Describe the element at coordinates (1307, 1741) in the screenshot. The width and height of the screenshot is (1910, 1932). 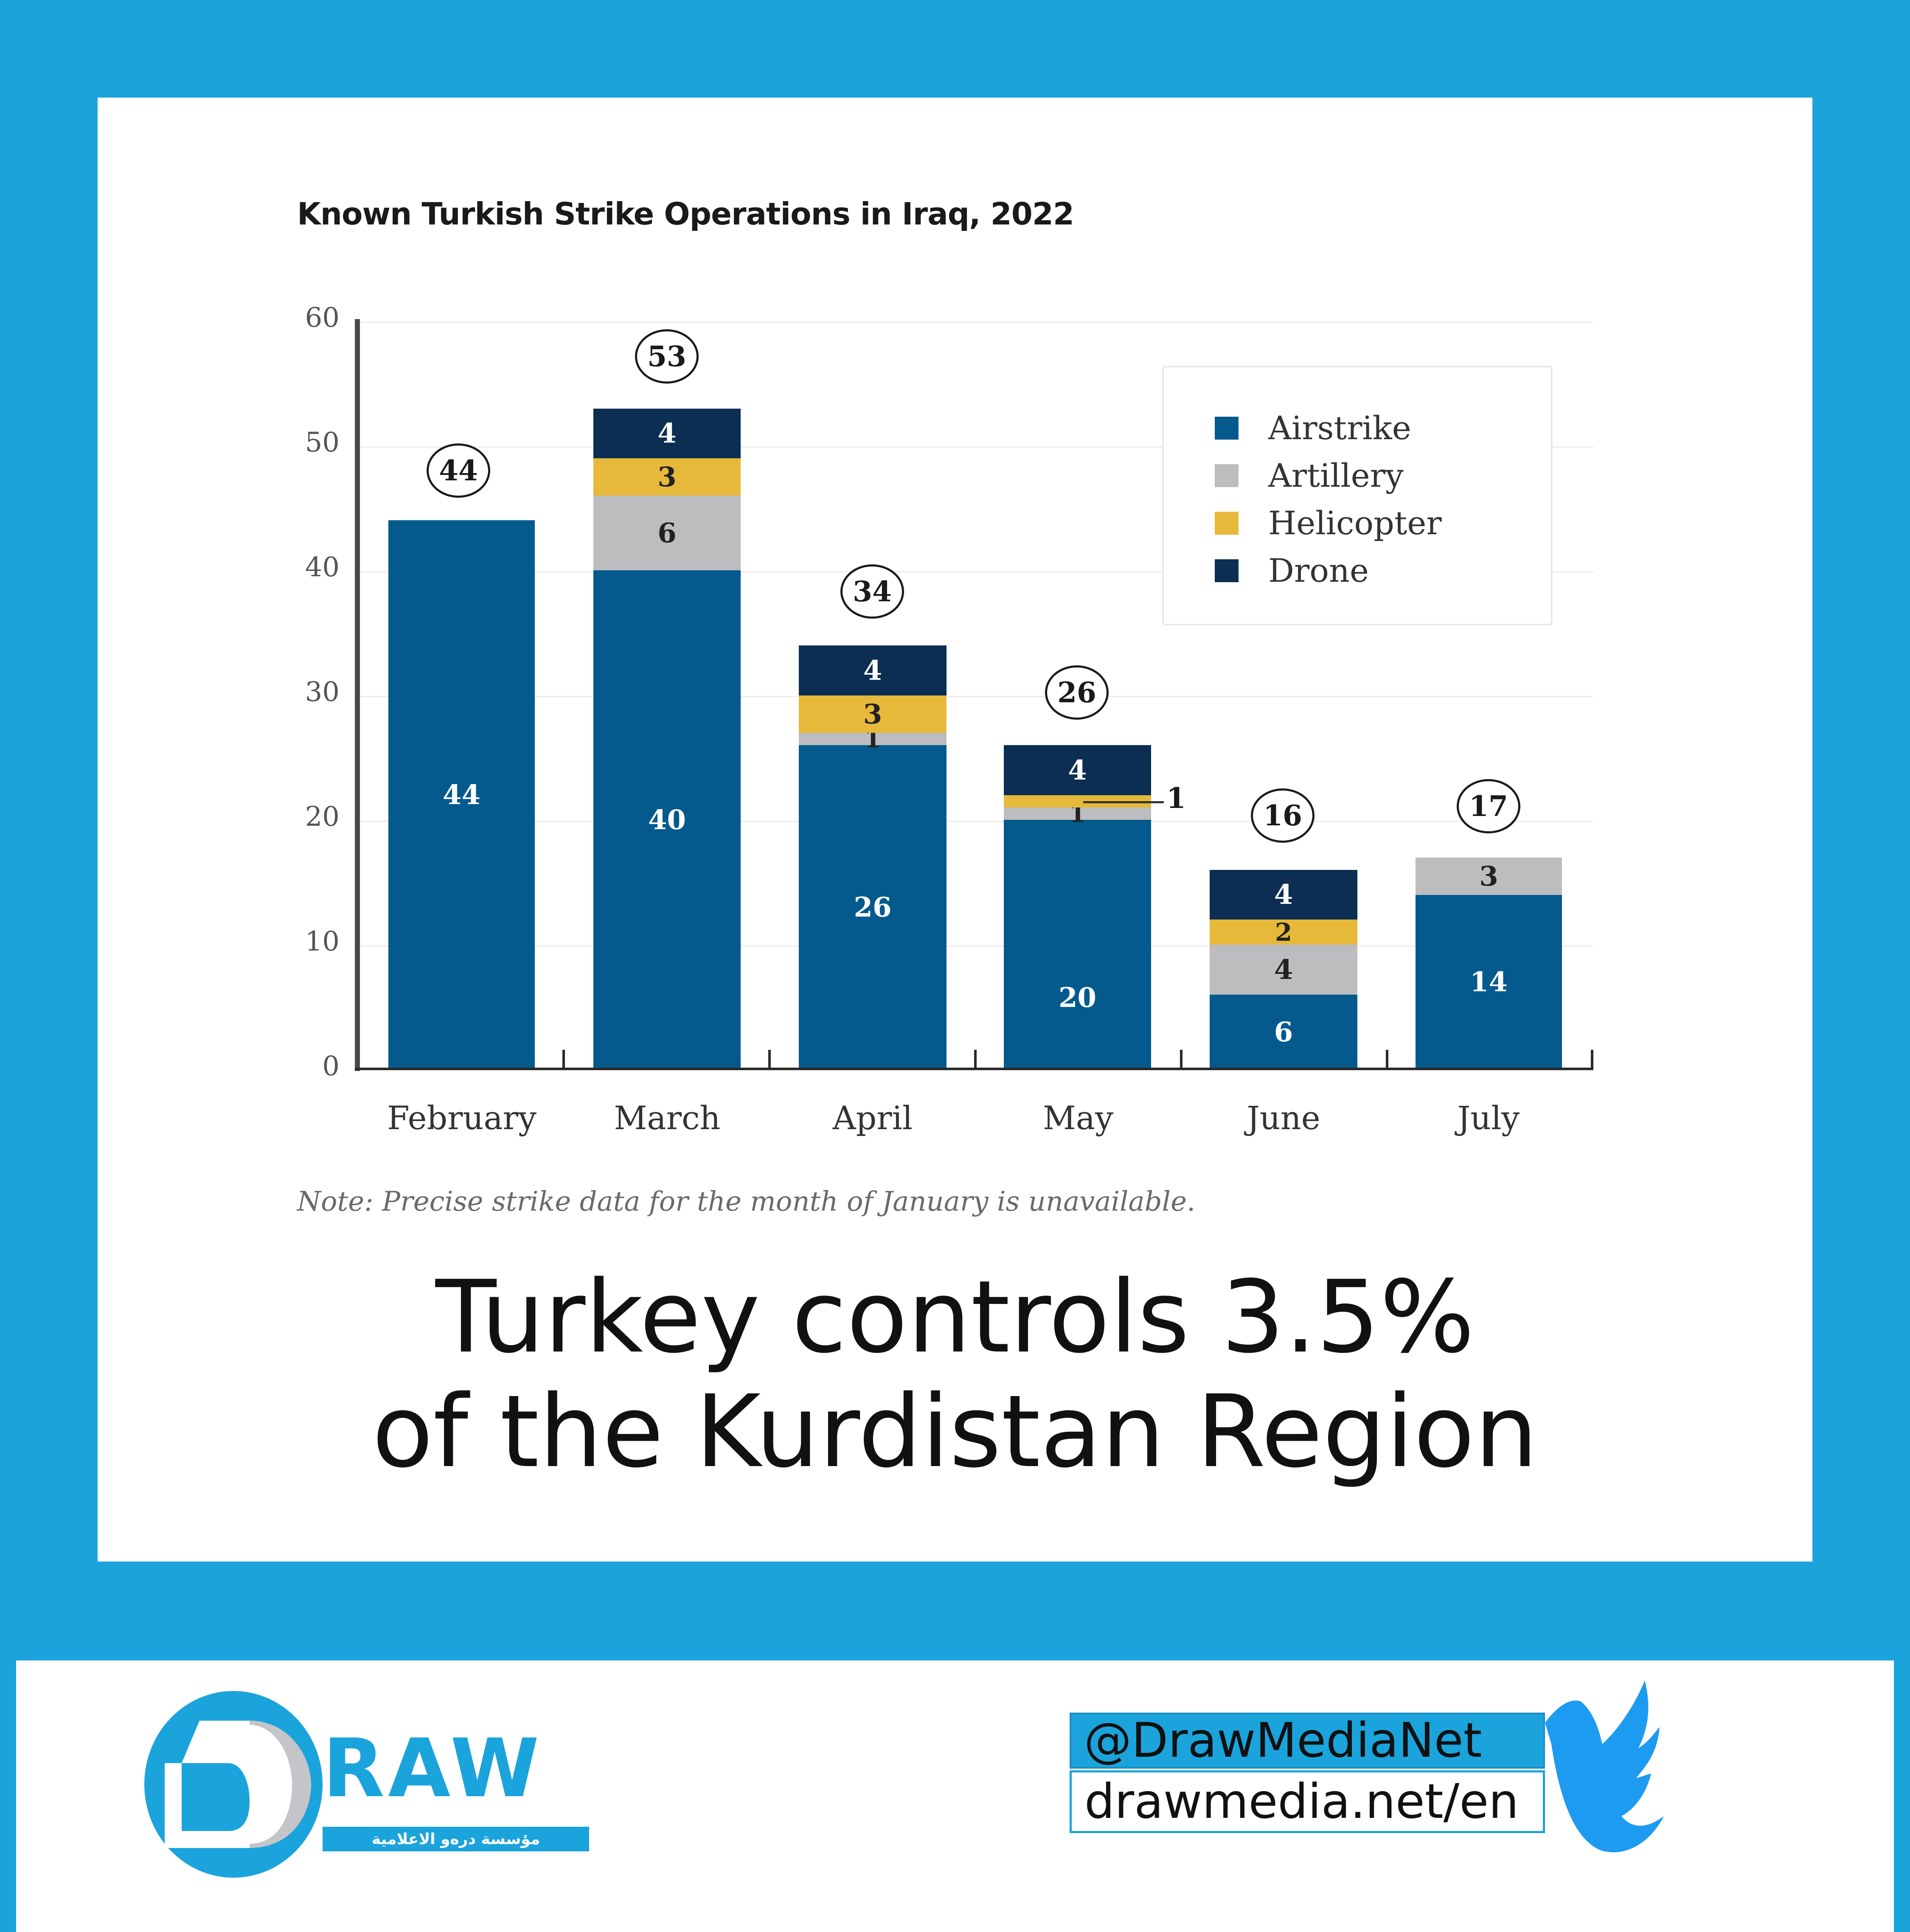
I see `twitter-handle: @DrawMediaNet` at that location.